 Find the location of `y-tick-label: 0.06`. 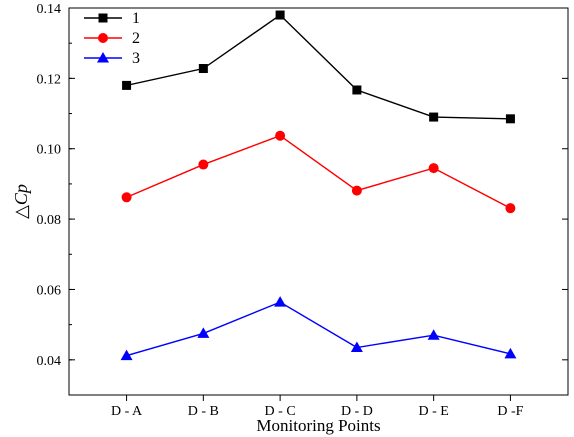

y-tick-label: 0.06 is located at coordinates (49, 290).